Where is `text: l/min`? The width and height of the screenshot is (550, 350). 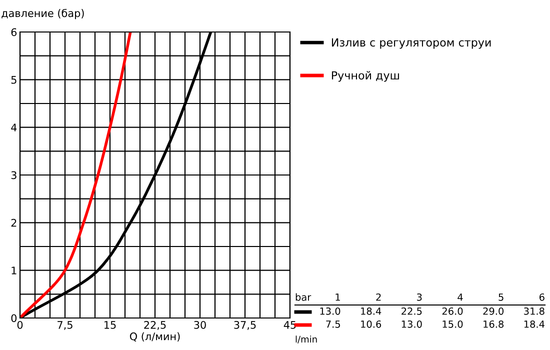
text: l/min is located at coordinates (306, 340).